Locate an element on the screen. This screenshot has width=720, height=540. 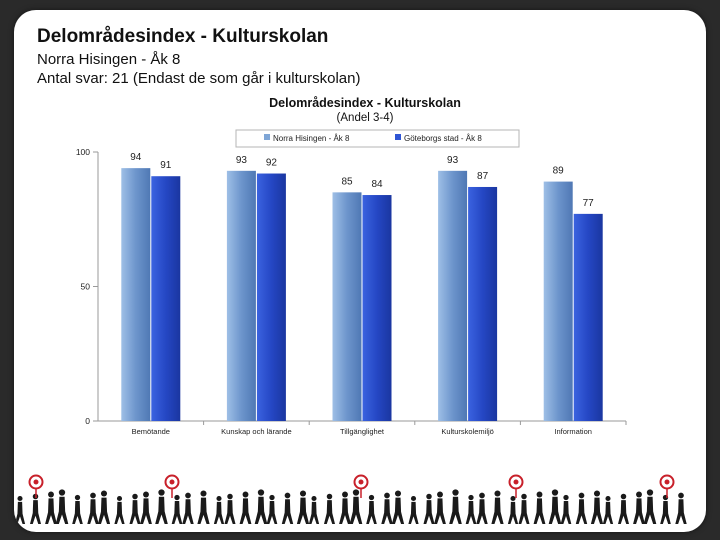
data-label-0-1: 93 is located at coordinates (242, 160).